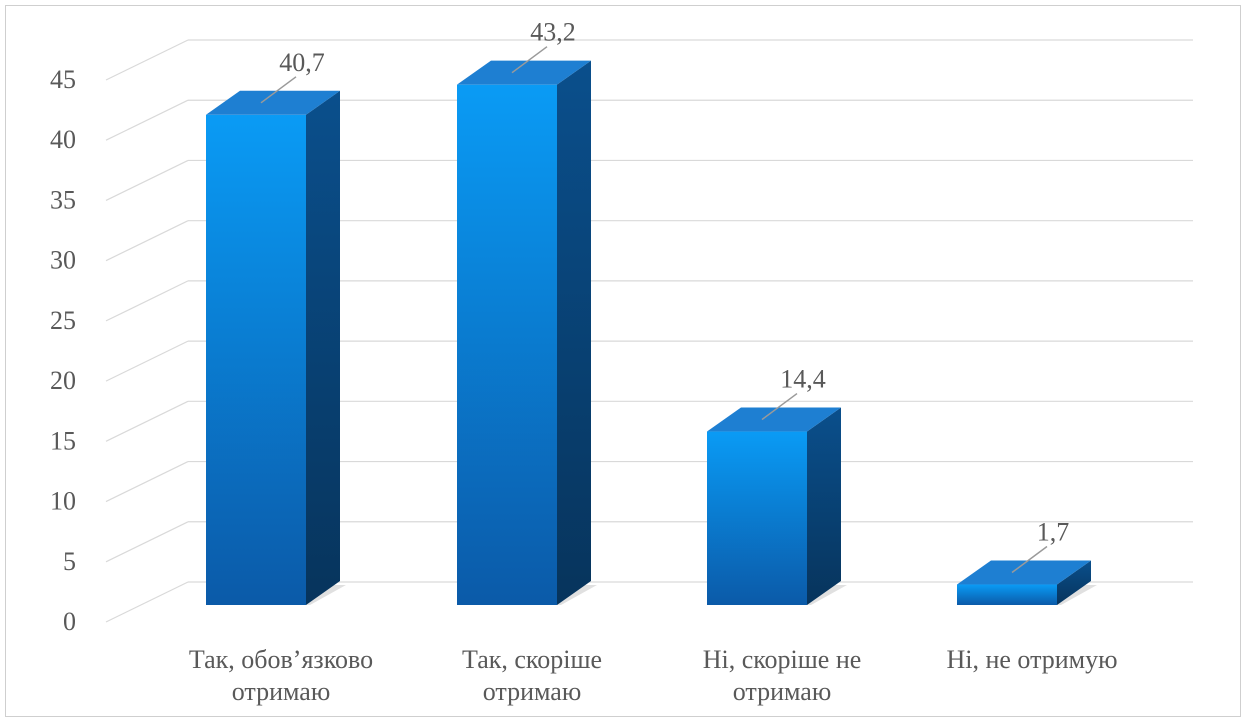  Describe the element at coordinates (69, 561) in the screenshot. I see `y-tick-label: 5` at that location.